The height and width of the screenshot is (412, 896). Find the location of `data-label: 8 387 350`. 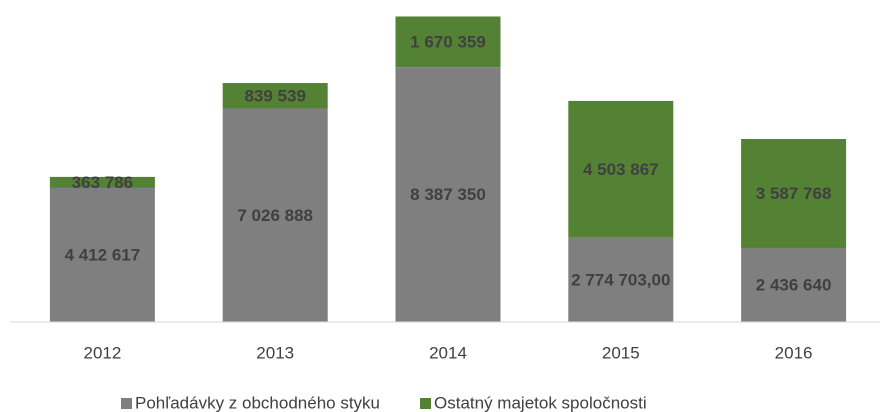

data-label: 8 387 350 is located at coordinates (448, 194).